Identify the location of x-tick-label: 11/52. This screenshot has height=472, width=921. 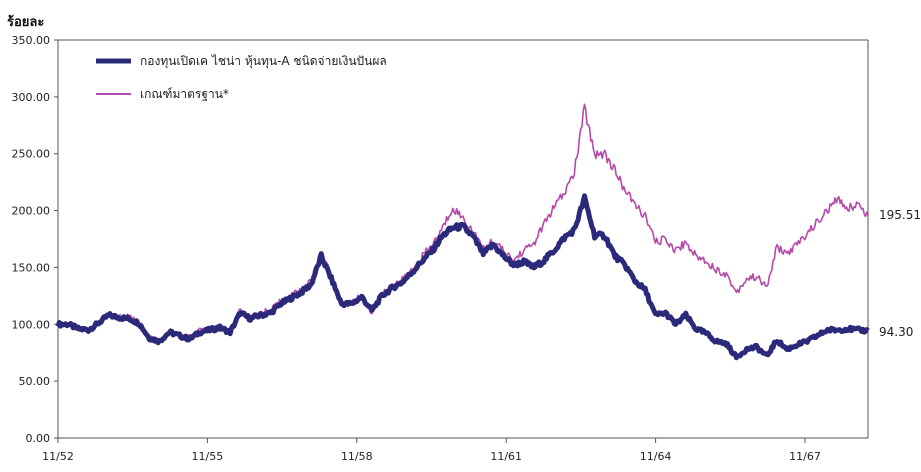
(58, 456).